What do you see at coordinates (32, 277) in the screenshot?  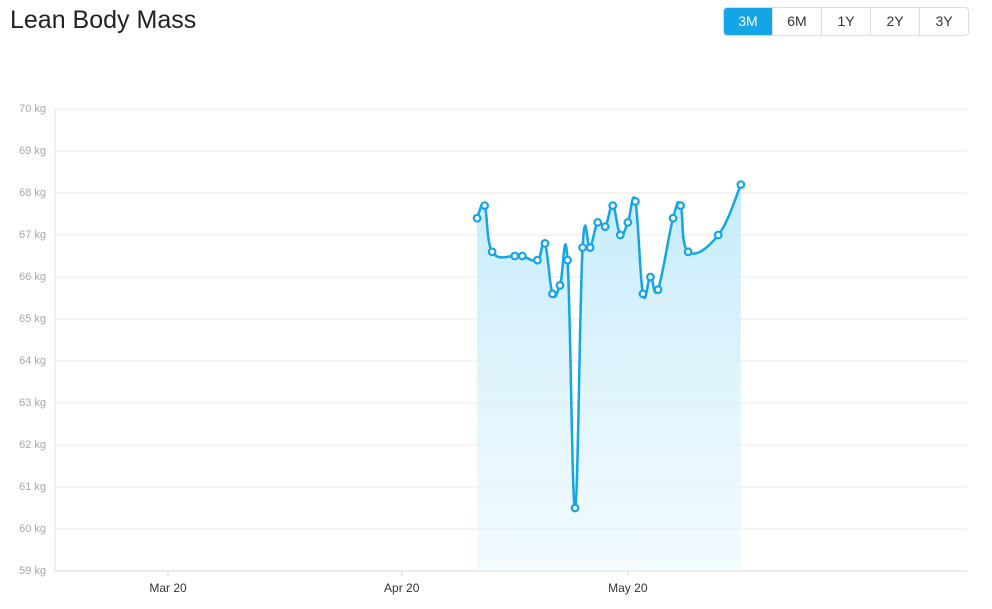 I see `y-tick-label: 66 kg` at bounding box center [32, 277].